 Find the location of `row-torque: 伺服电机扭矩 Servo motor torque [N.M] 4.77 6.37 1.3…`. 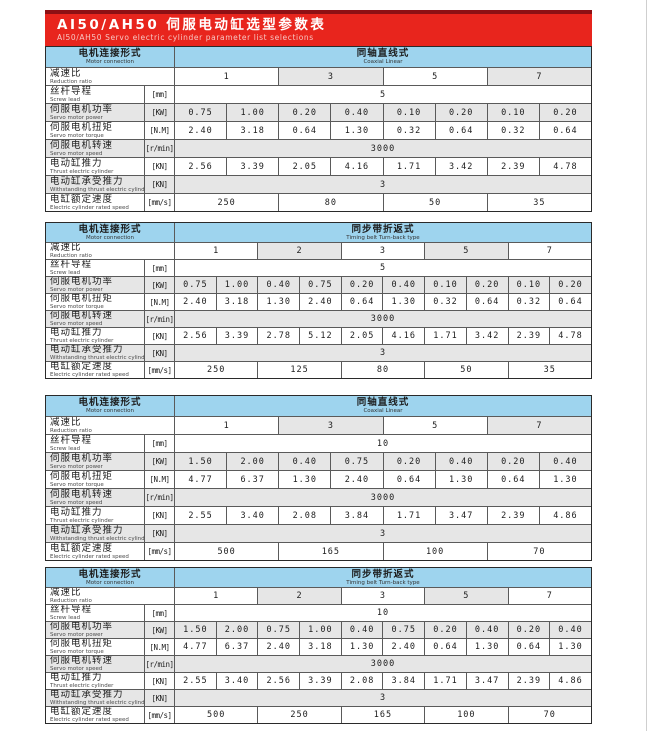

row-torque: 伺服电机扭矩 Servo motor torque [N.M] 4.77 6.37 1.3… is located at coordinates (318, 479).